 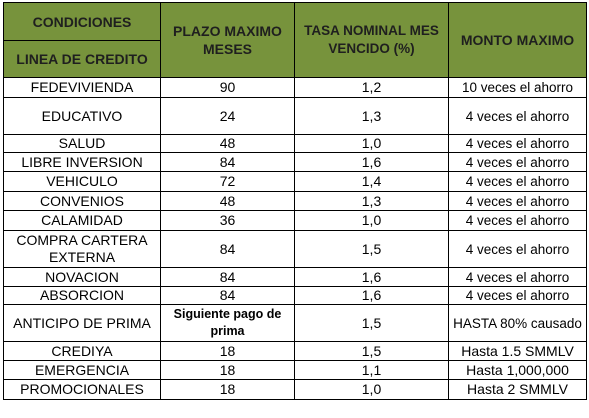 I want to click on table-row: ABSORCION 84 1,6 4 veces el ahorro, so click(x=295, y=295).